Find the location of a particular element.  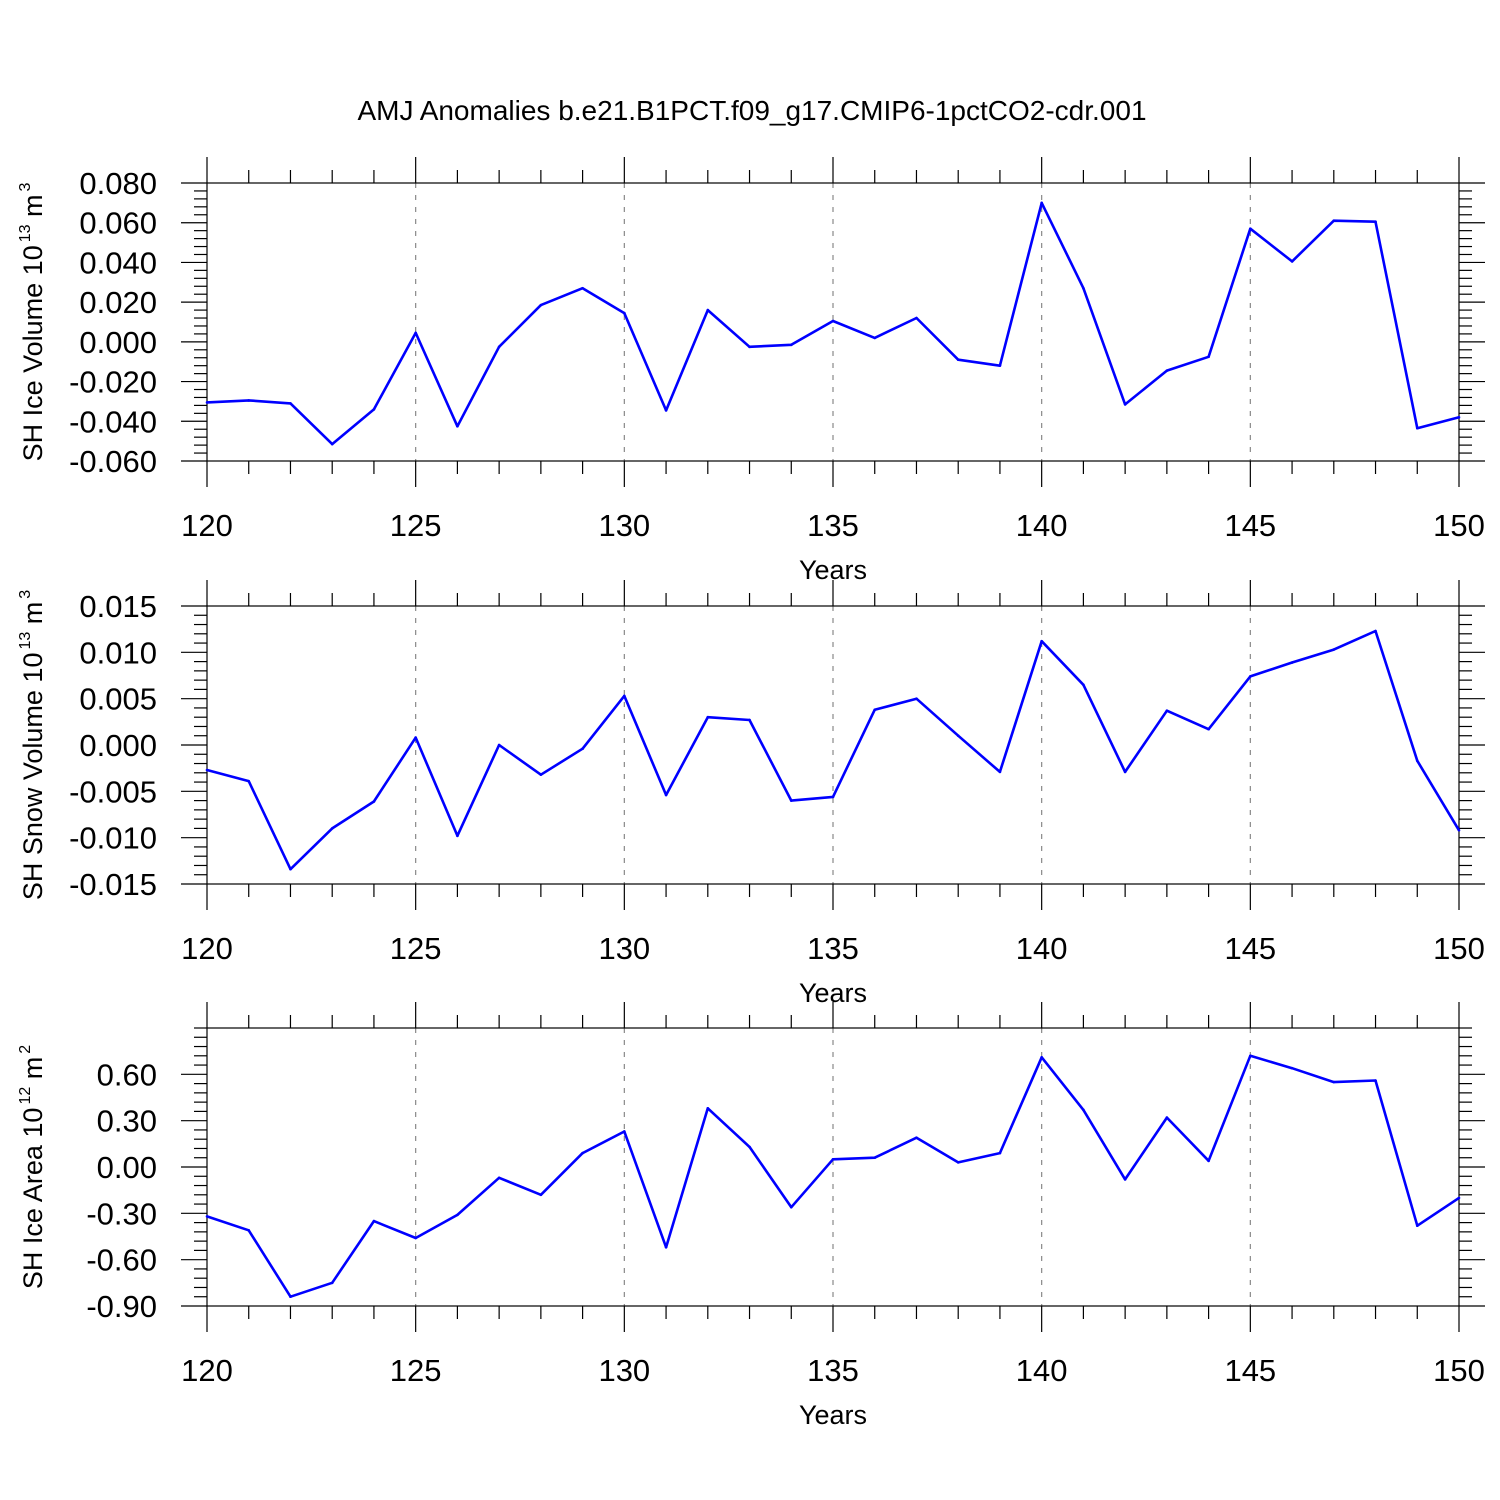

x-tick-label: 130 is located at coordinates (624, 948).